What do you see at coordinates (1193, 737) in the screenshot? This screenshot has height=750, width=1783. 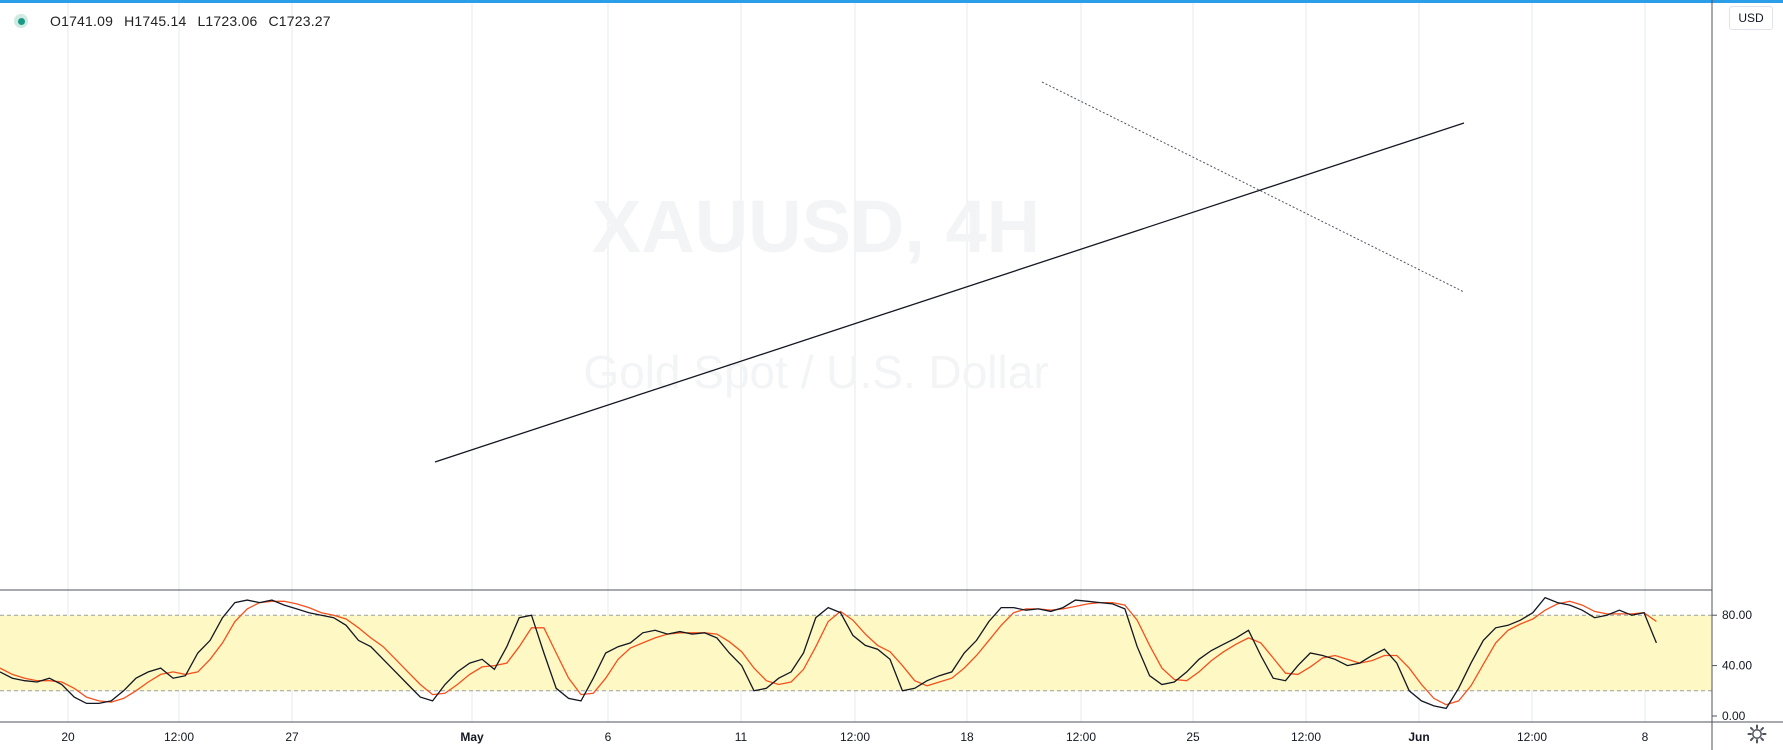 I see `time-tick-label: 25` at bounding box center [1193, 737].